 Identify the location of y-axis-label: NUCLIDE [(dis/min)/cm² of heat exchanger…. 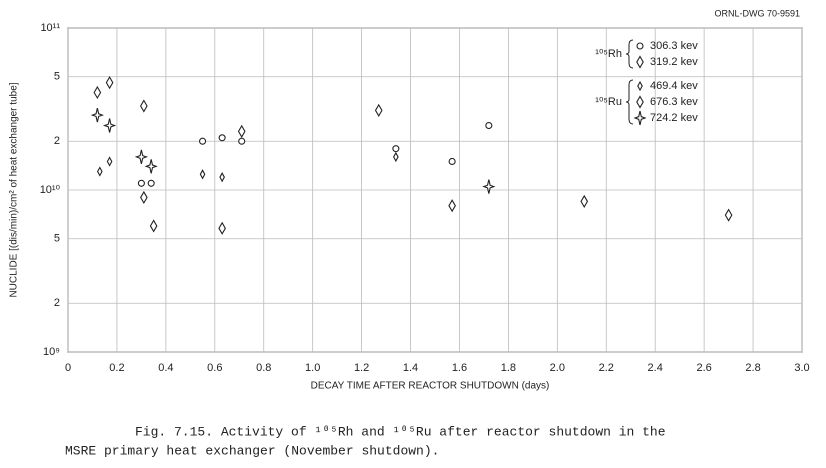
(14, 189).